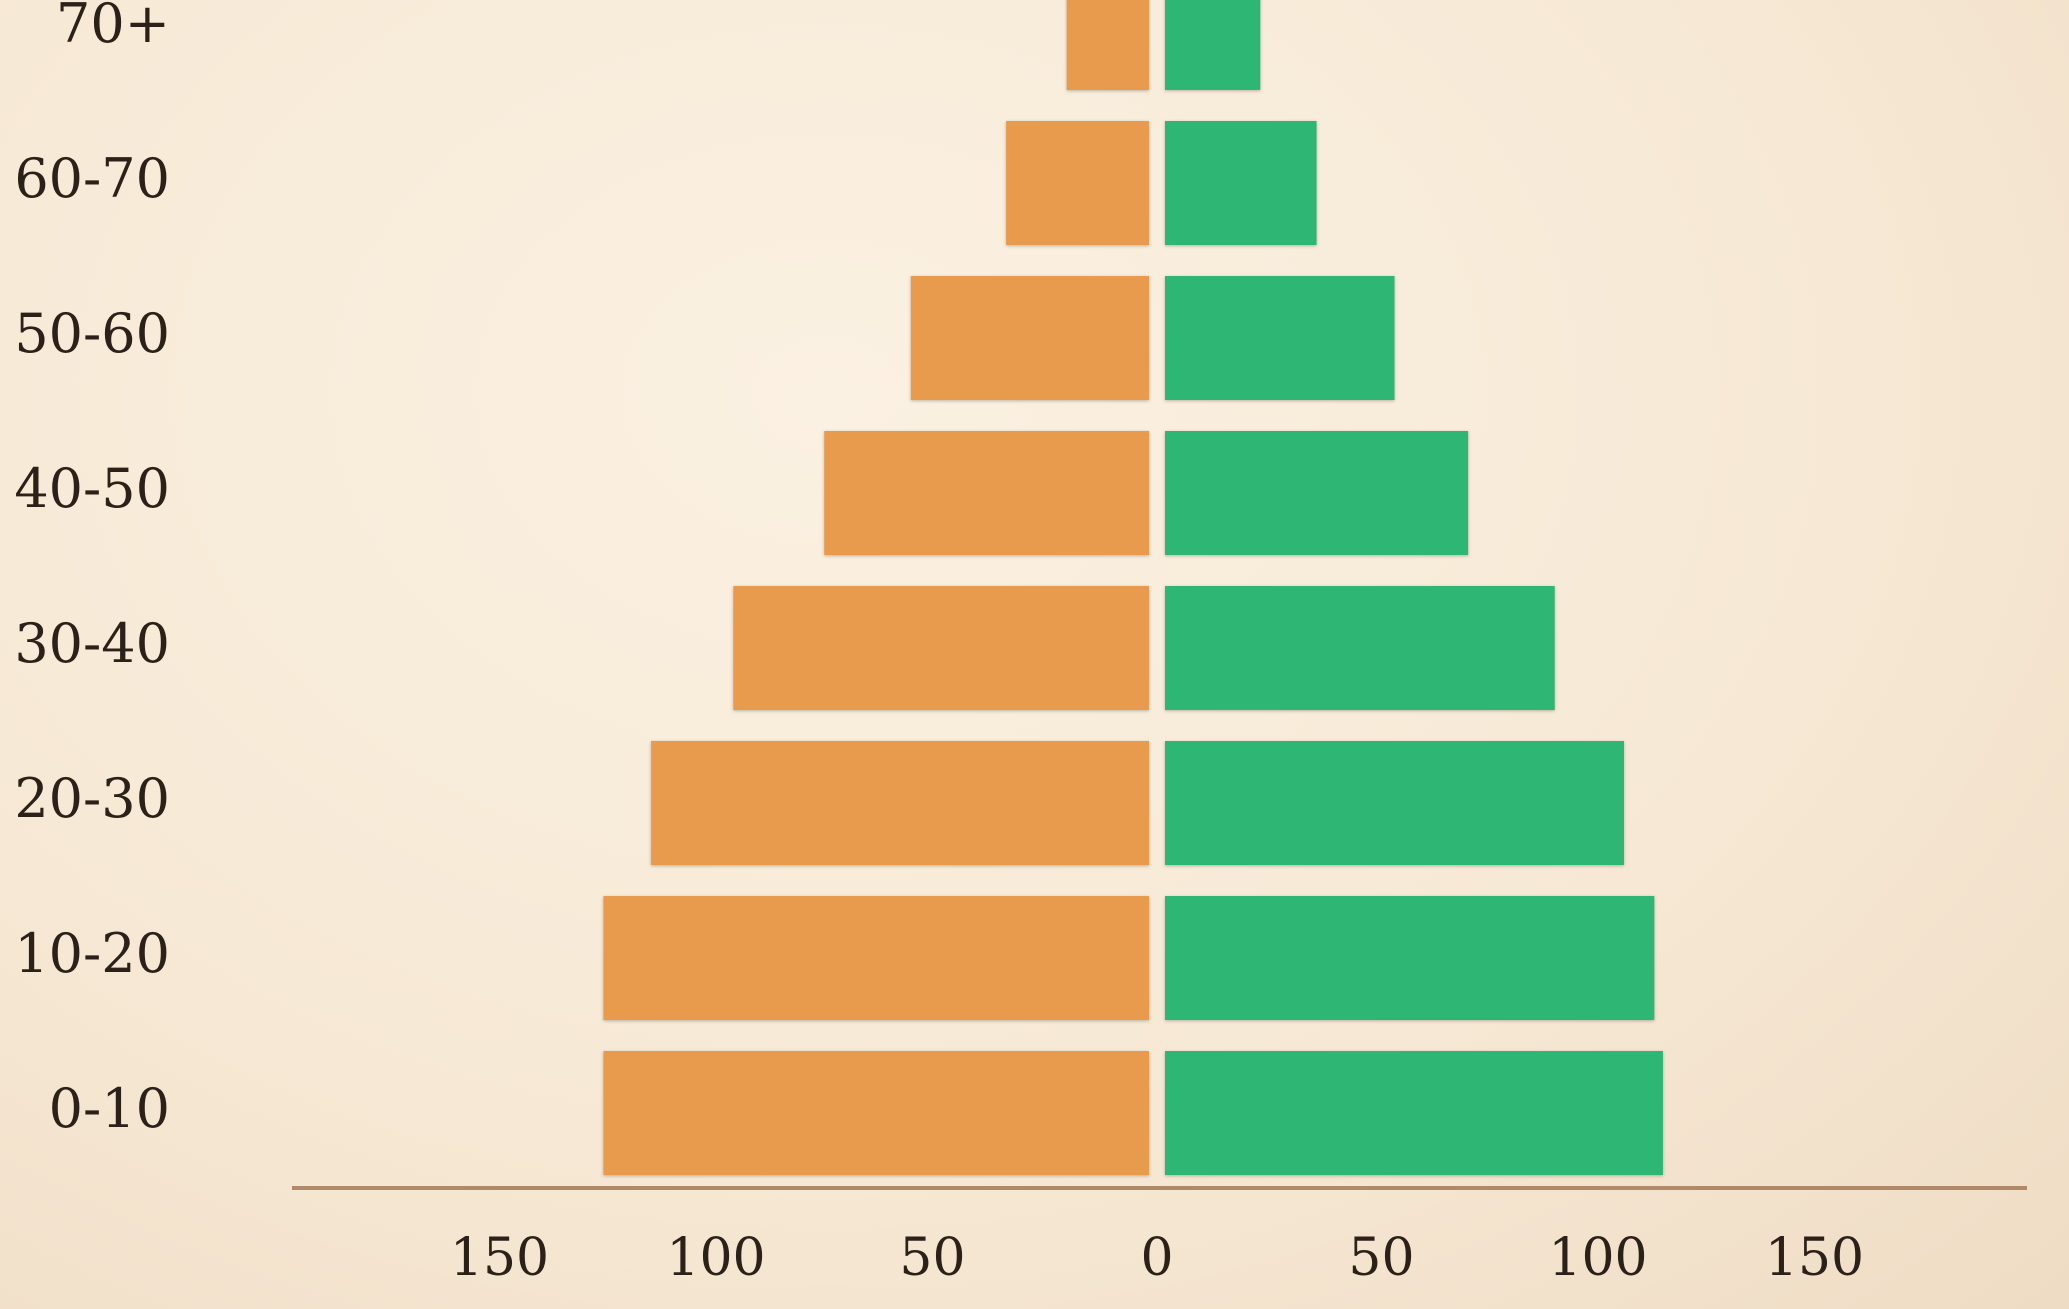  I want to click on x-tick-label: 0, so click(1156, 1258).